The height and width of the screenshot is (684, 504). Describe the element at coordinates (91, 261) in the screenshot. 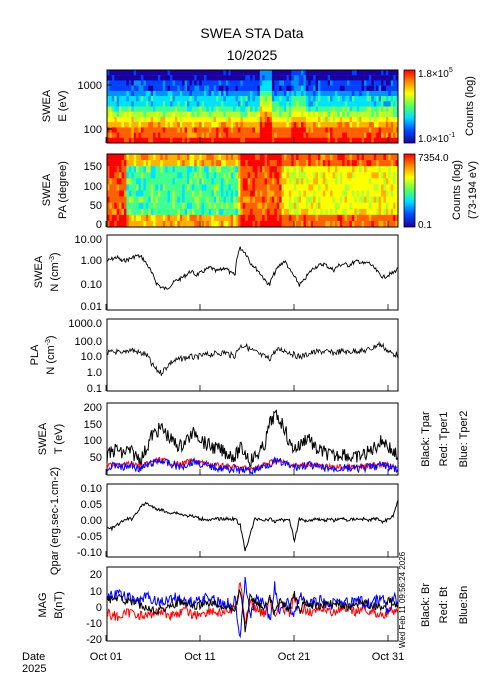

I see `tick-label: 1.00` at that location.